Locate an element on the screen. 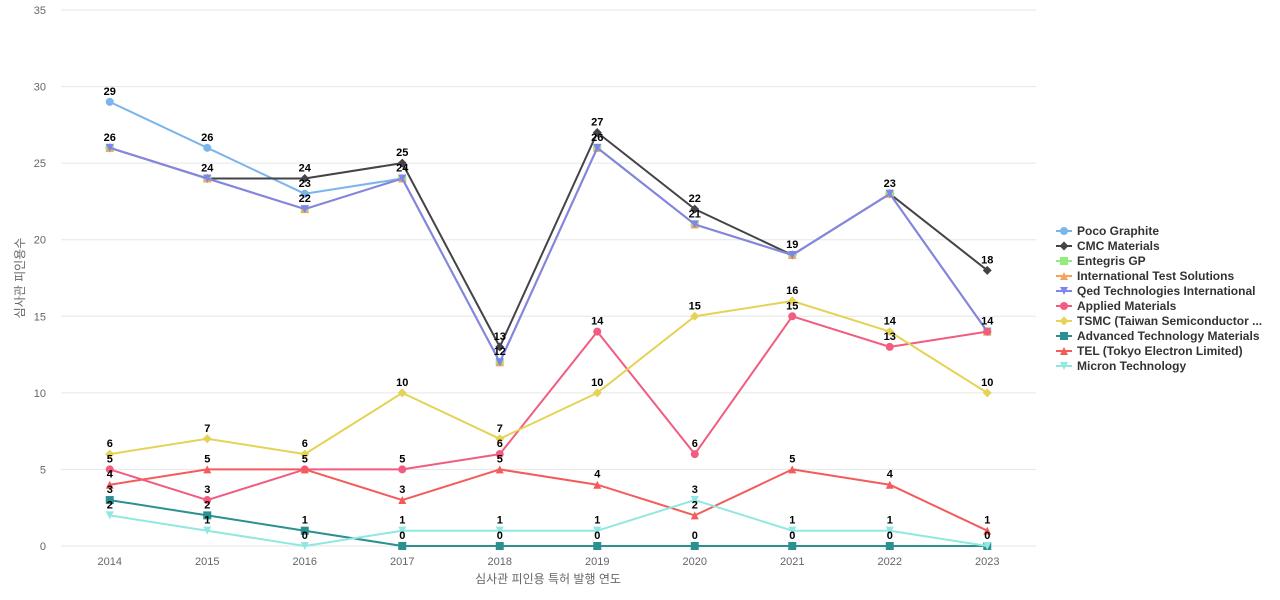 The width and height of the screenshot is (1280, 600). y-tick-label: 5 is located at coordinates (43, 470).